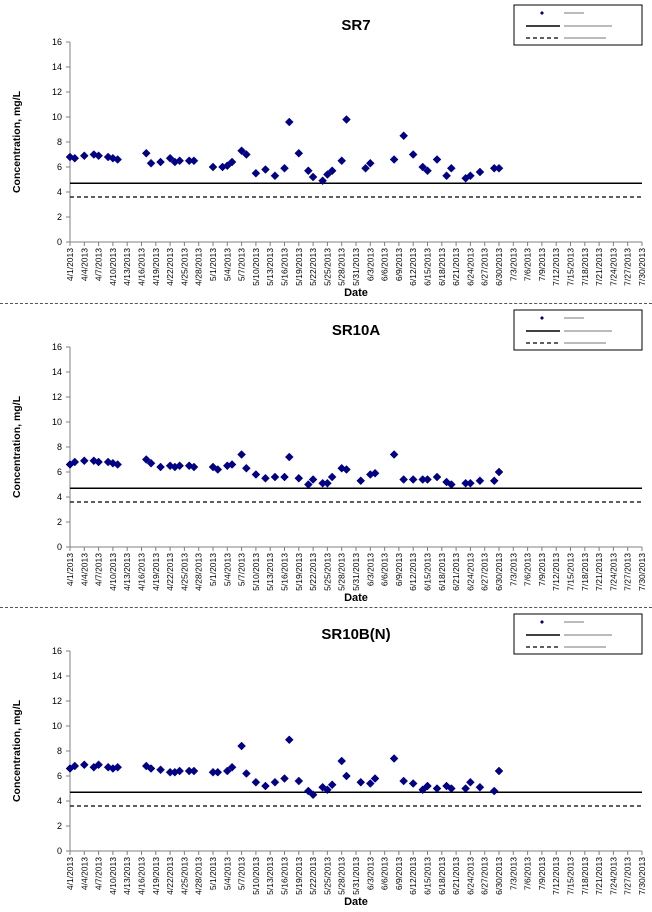 The image size is (652, 912). Describe the element at coordinates (556, 572) in the screenshot. I see `x-tick-label: 7/12/2013` at that location.